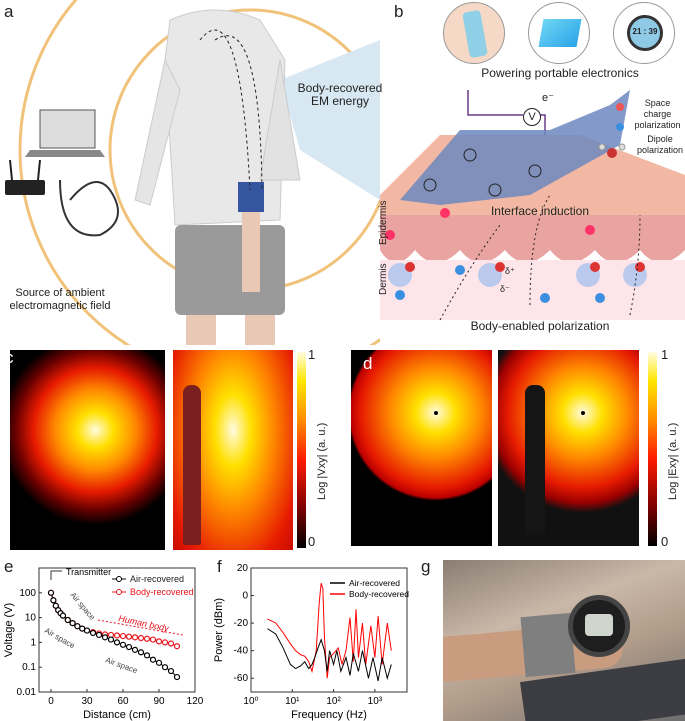  I want to click on x-tick-label: 10⁰, so click(250, 701).